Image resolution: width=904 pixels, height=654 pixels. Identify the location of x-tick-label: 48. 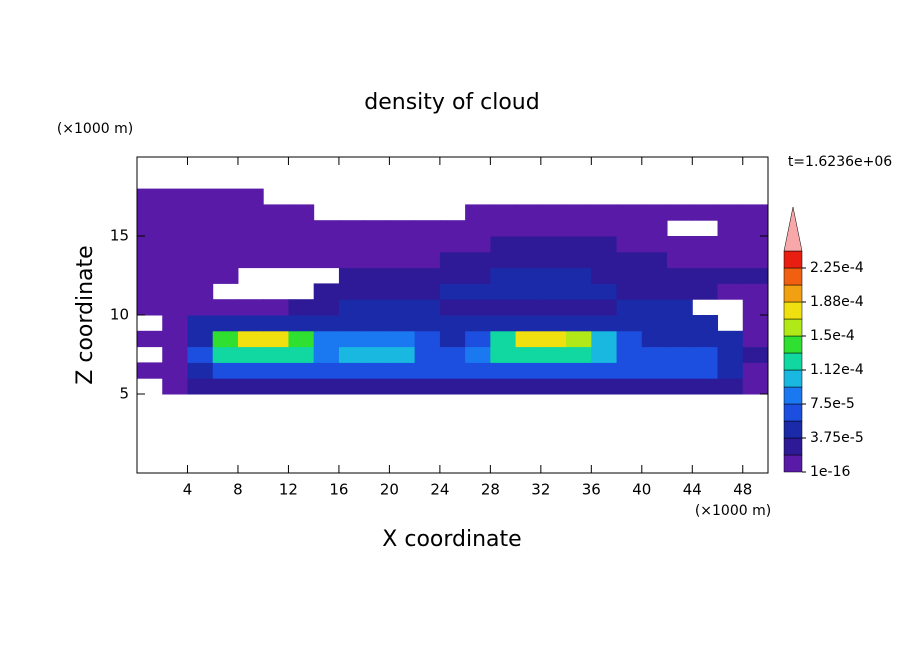
(742, 490).